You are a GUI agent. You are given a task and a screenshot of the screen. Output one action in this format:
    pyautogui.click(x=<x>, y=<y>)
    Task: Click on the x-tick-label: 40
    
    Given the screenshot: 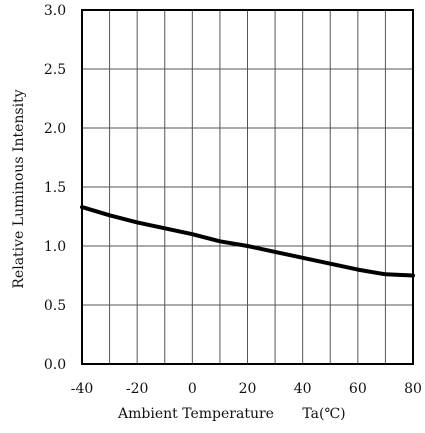 What is the action you would take?
    pyautogui.click(x=303, y=389)
    